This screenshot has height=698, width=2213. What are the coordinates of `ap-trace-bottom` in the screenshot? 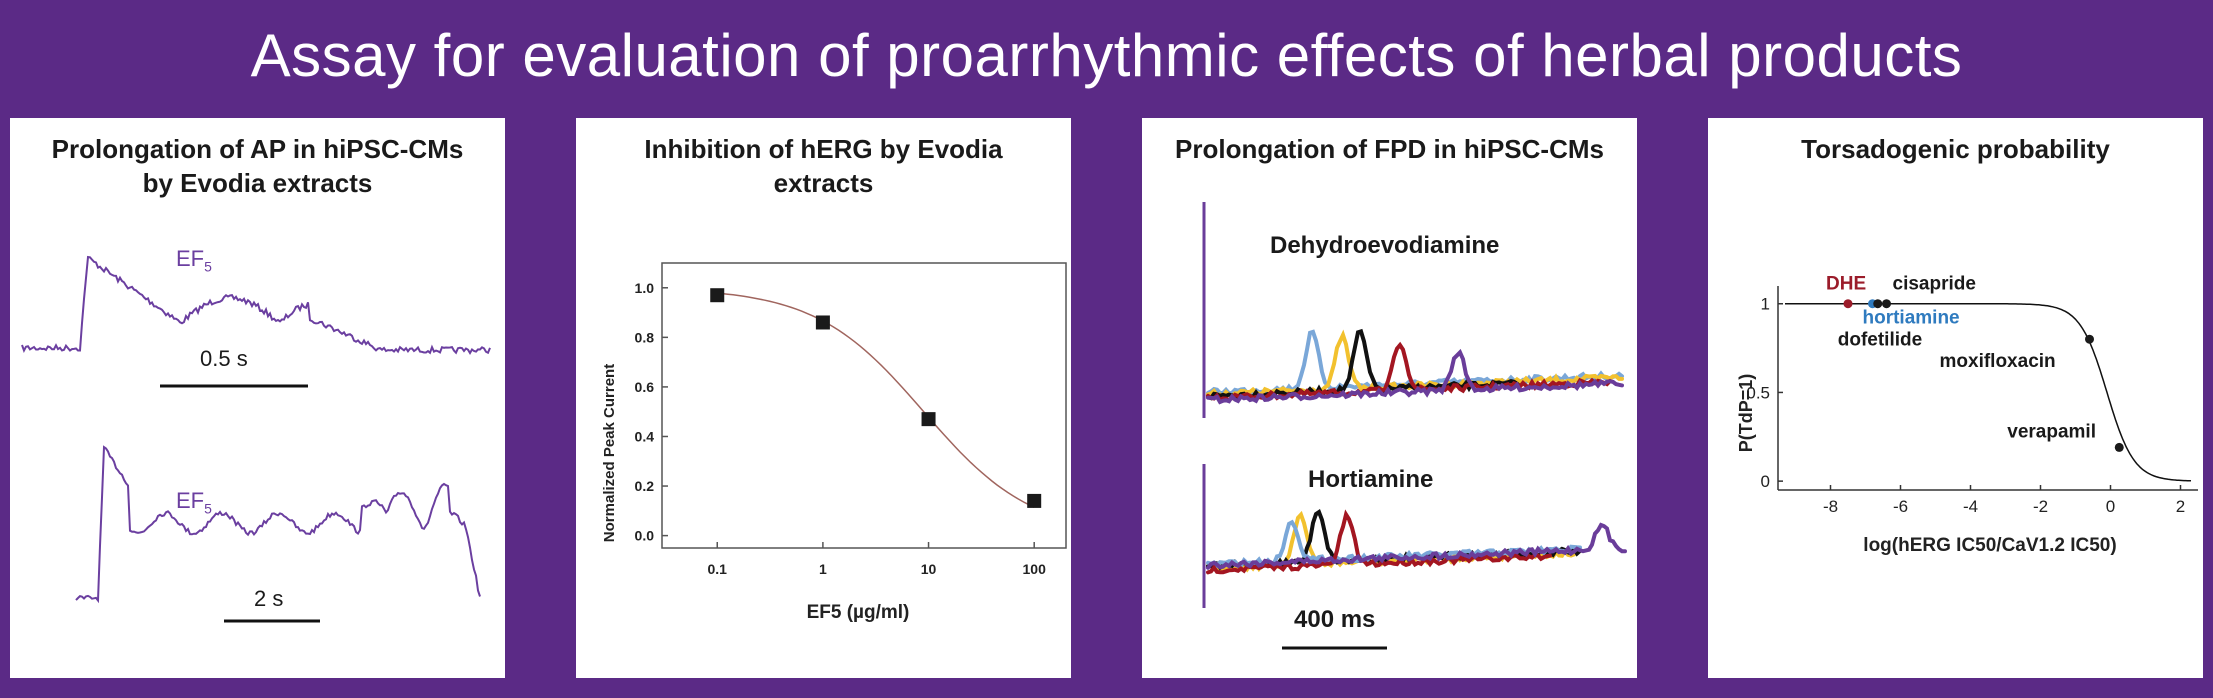 It's located at (278, 524).